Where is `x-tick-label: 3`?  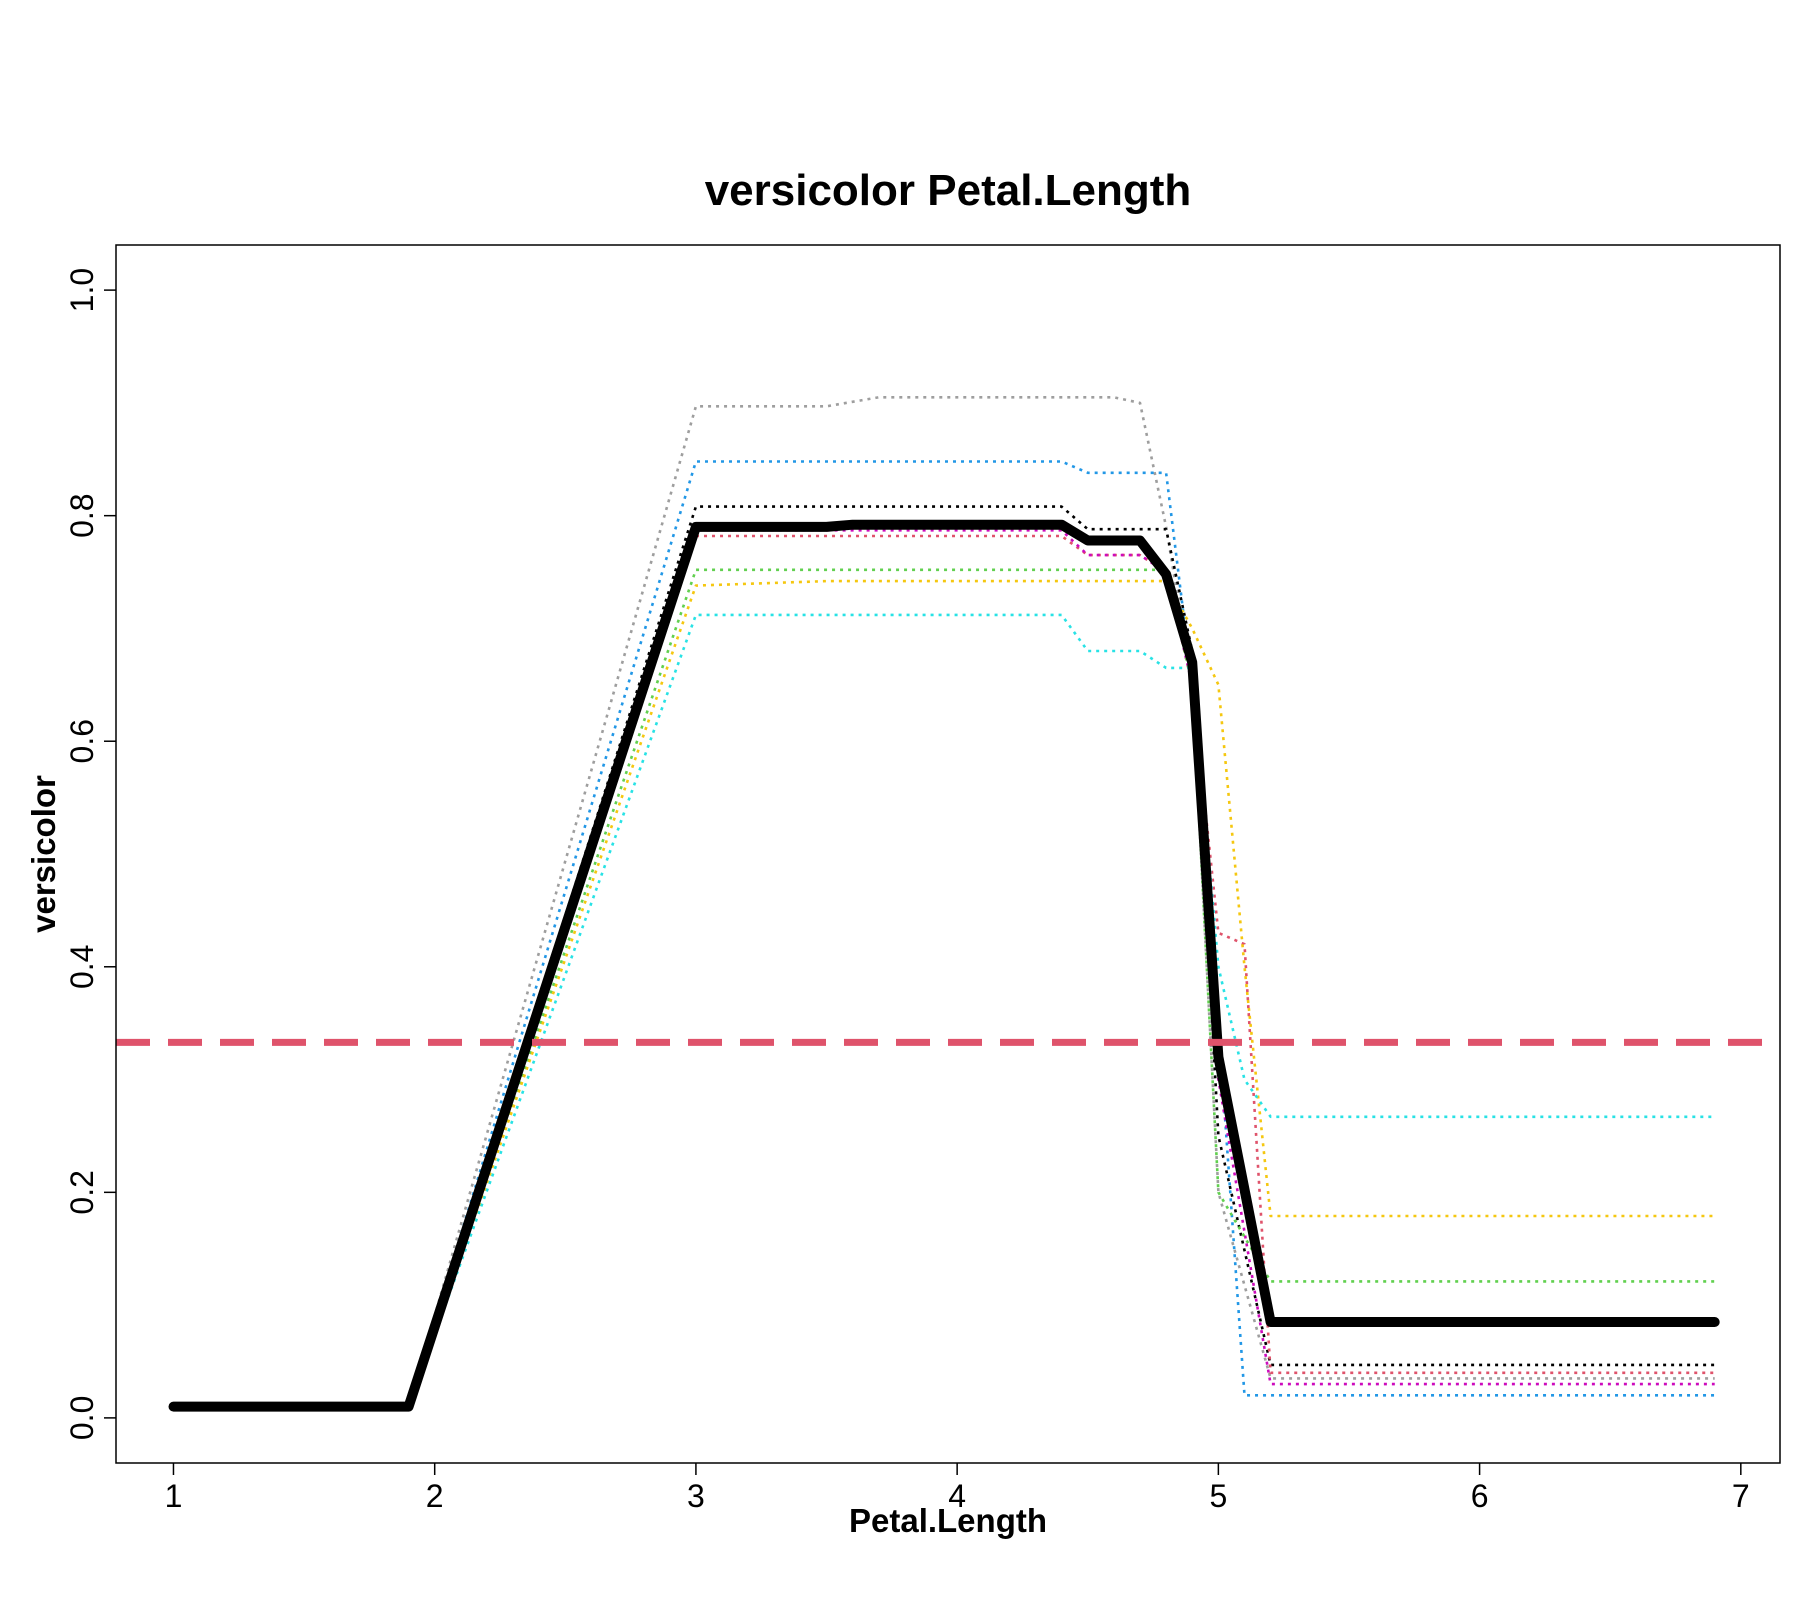 x-tick-label: 3 is located at coordinates (696, 1496).